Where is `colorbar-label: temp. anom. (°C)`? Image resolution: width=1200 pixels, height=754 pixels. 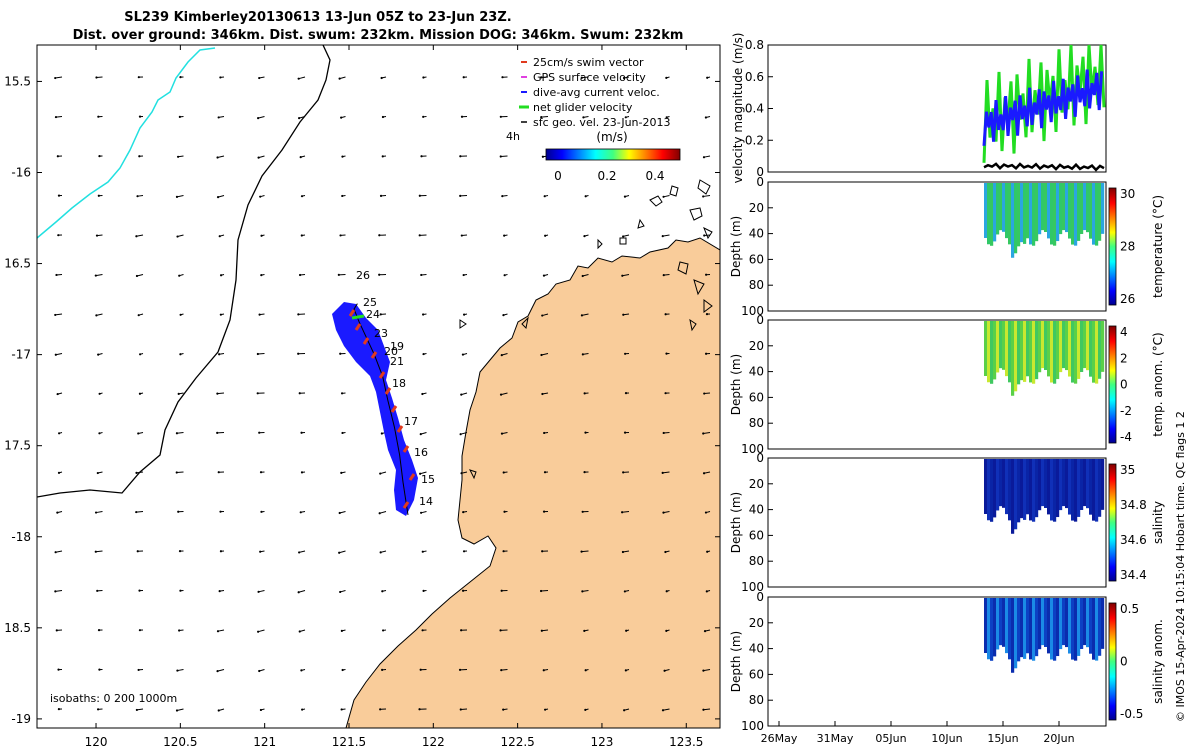 colorbar-label: temp. anom. (°C) is located at coordinates (1158, 384).